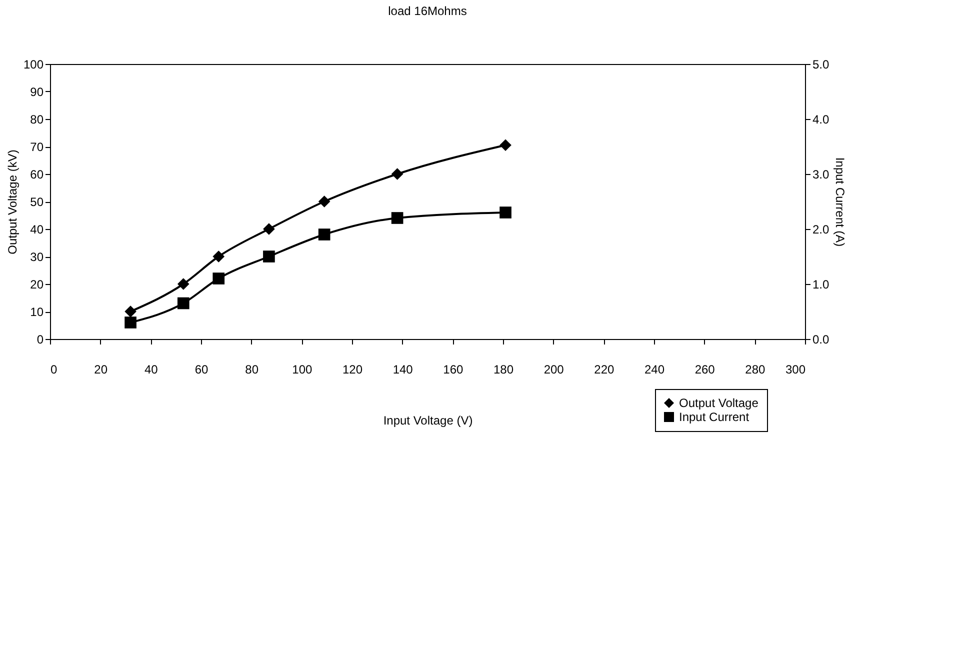 This screenshot has width=965, height=671. What do you see at coordinates (428, 421) in the screenshot?
I see `x-axis-title: Input Voltage (V)` at bounding box center [428, 421].